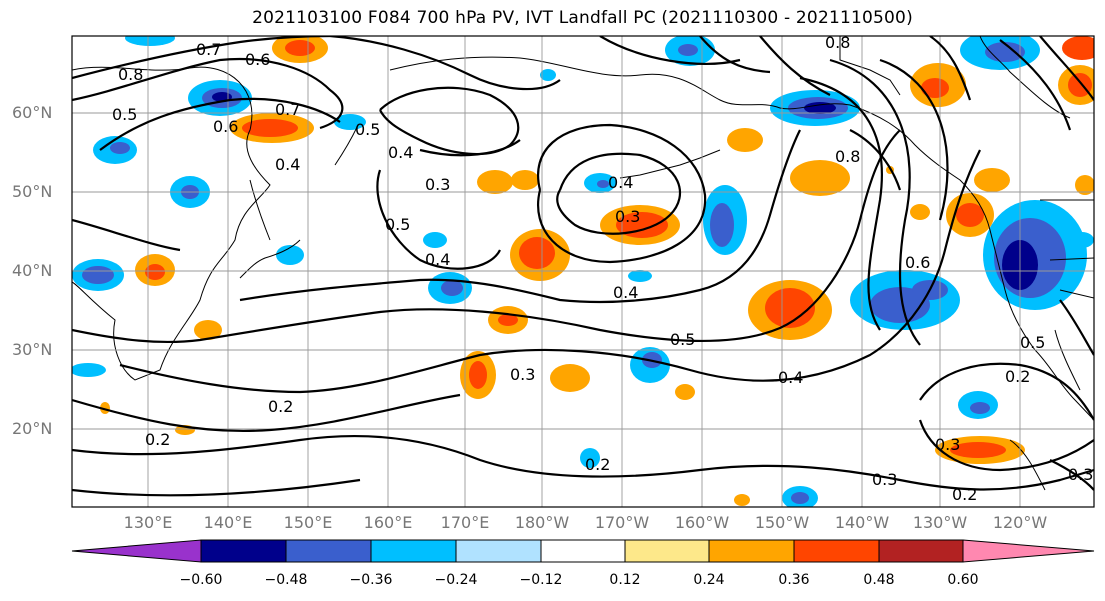 This screenshot has width=1105, height=601. What do you see at coordinates (32, 191) in the screenshot?
I see `lat-label: 50°N` at bounding box center [32, 191].